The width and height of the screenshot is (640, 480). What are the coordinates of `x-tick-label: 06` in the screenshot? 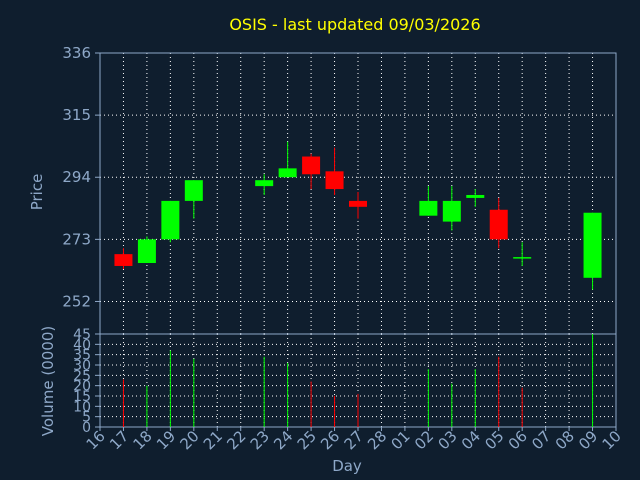 It's located at (518, 440).